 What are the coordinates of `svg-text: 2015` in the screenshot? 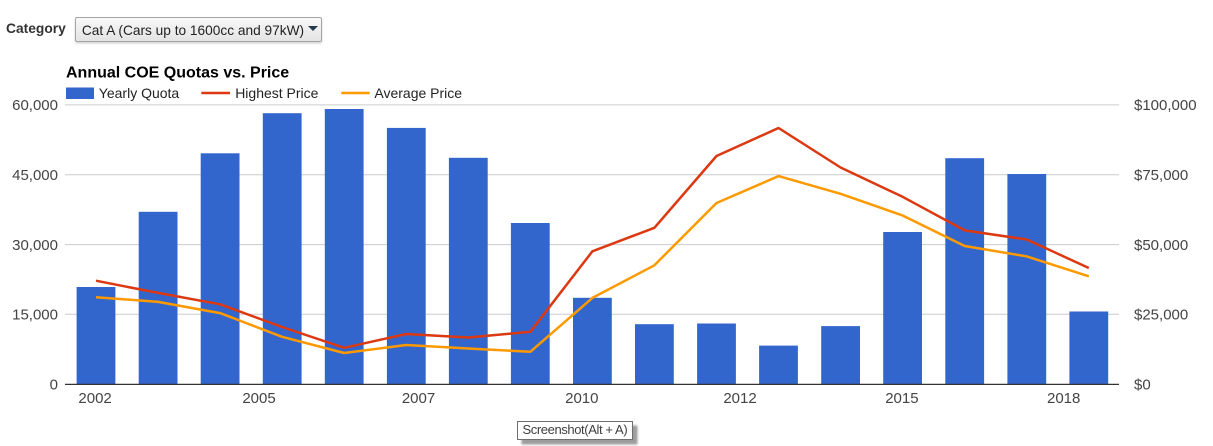 It's located at (901, 398).